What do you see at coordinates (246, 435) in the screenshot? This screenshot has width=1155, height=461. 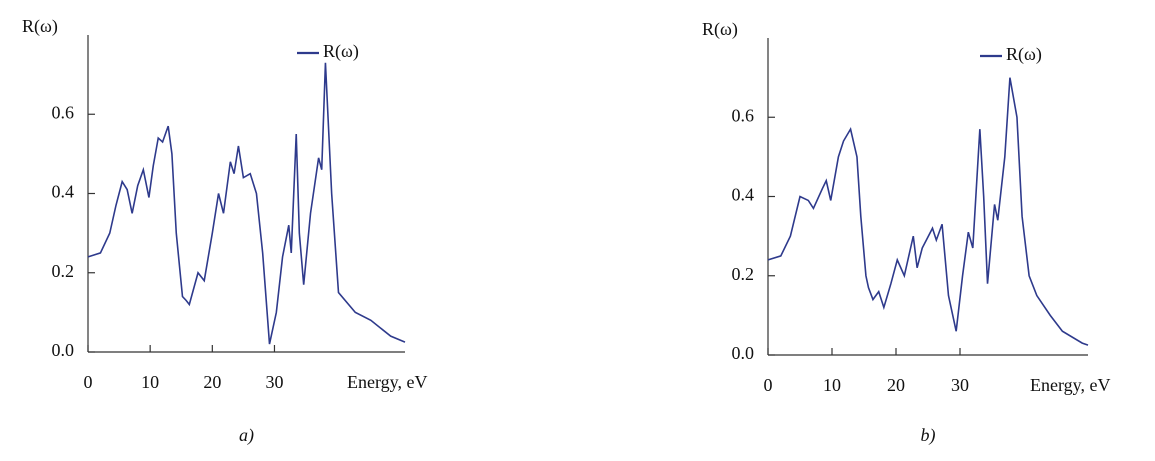 I see `caption: a)` at bounding box center [246, 435].